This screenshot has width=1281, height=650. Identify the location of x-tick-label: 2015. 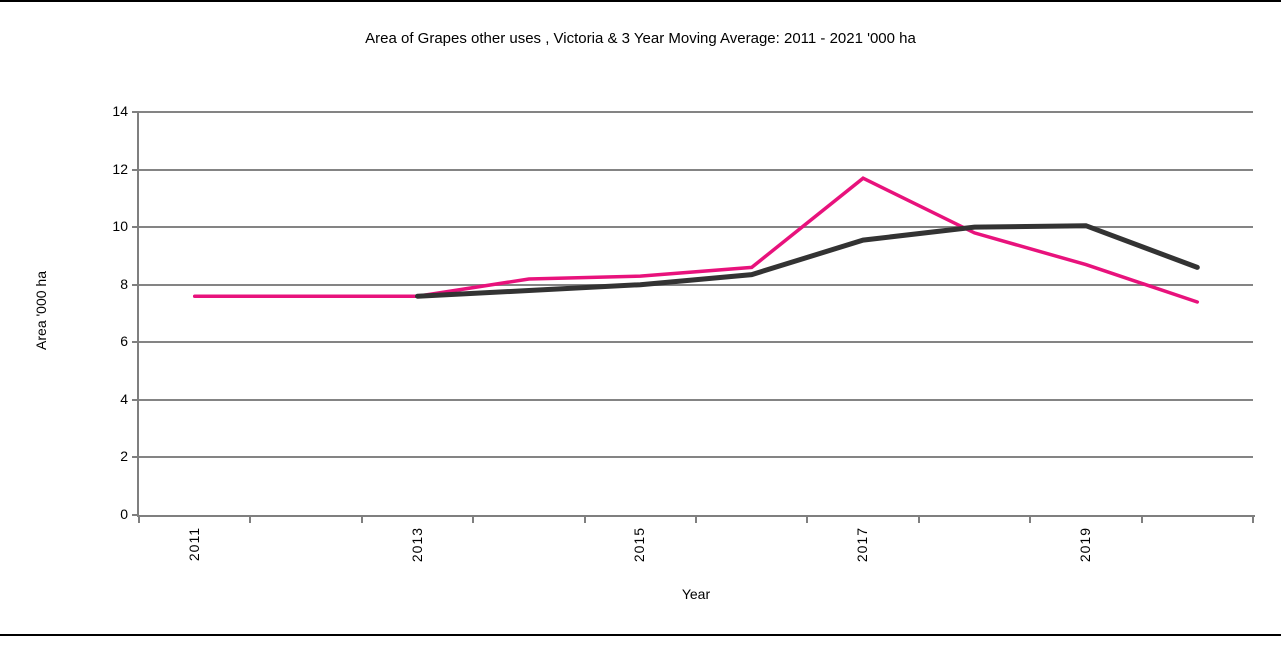
(639, 545).